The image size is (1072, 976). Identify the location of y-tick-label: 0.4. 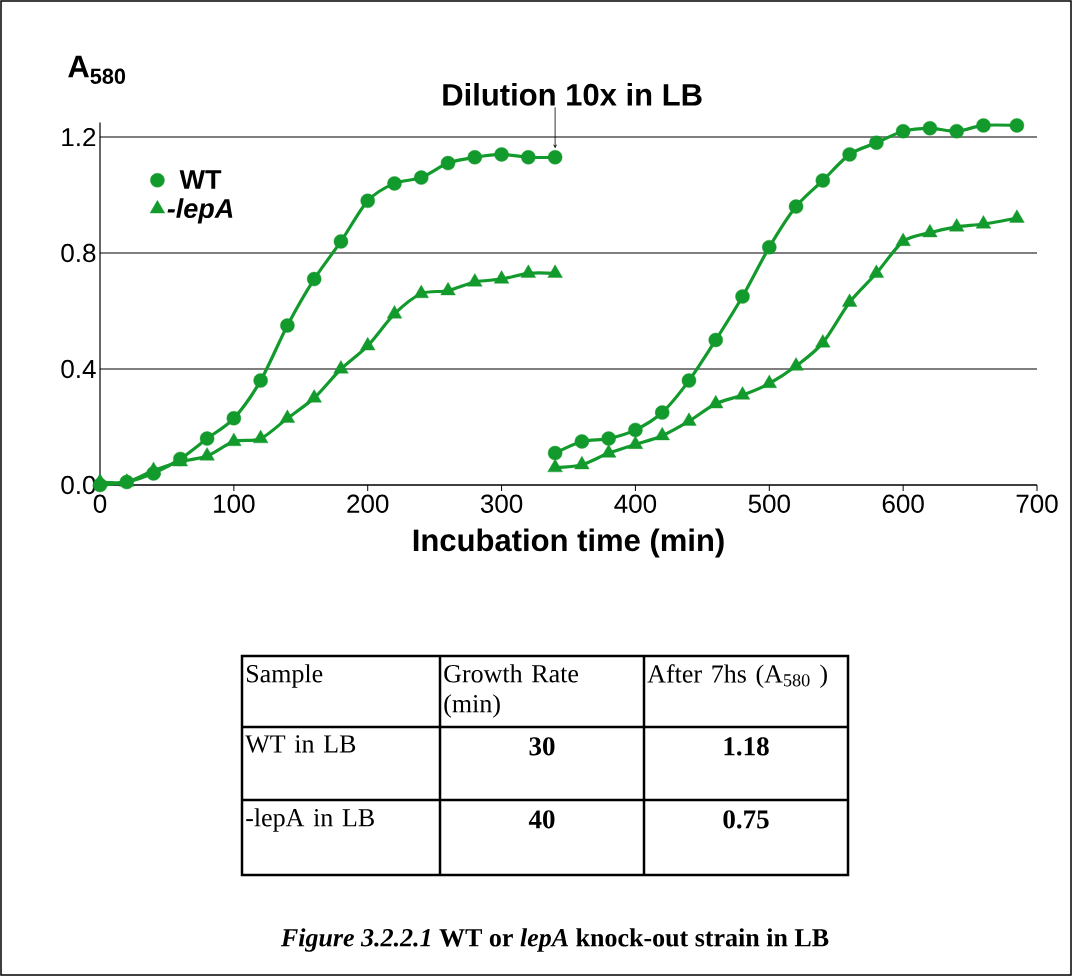
(78, 369).